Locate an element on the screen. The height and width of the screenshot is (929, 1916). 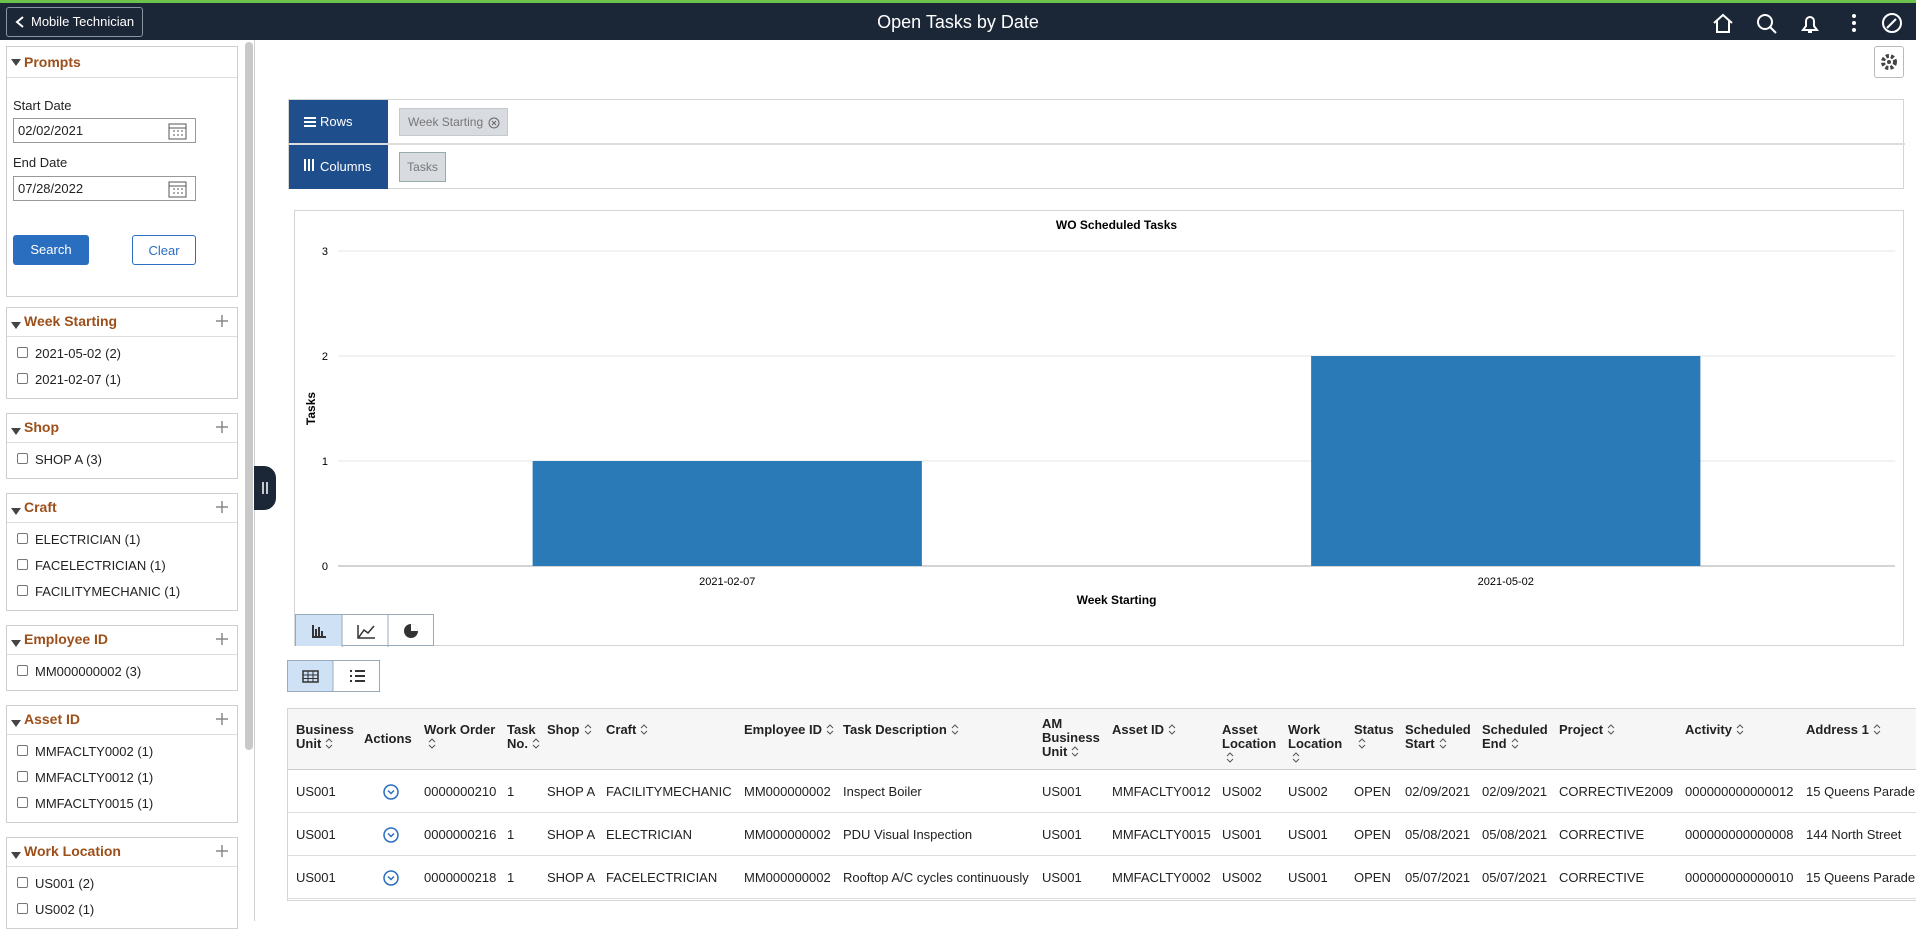
rows-chip: Week Starting is located at coordinates (453, 122).